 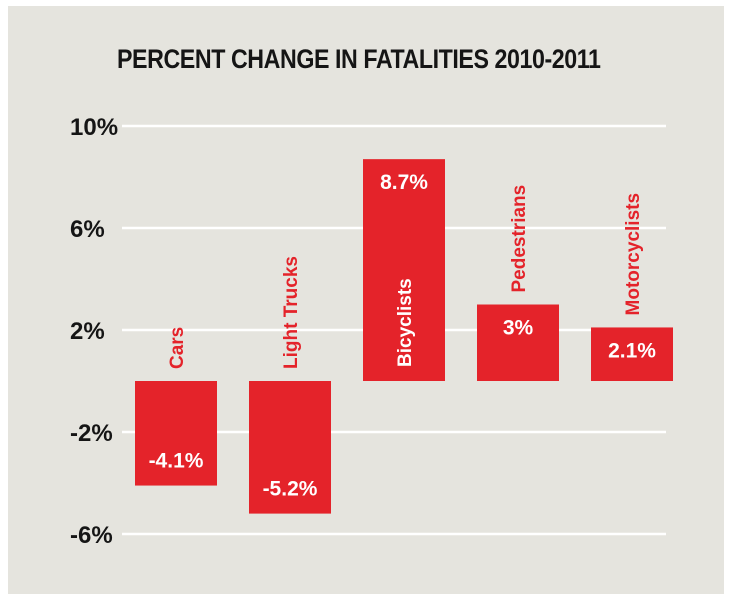 I want to click on value-label: -4.1%, so click(x=176, y=461).